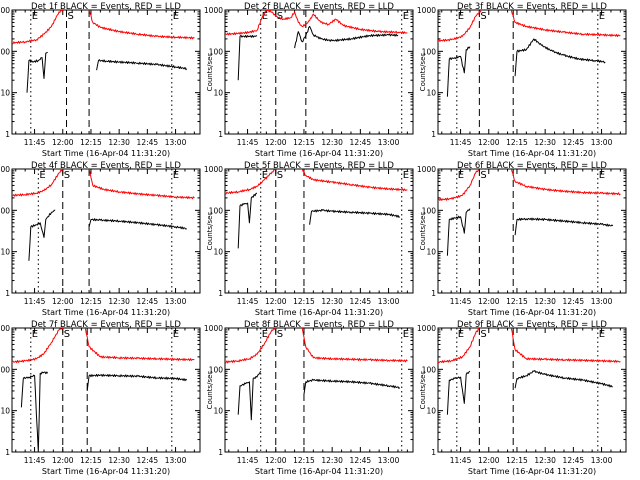  I want to click on panel-title: Det 5f BLACK = Events, RED = LLD, so click(319, 166).